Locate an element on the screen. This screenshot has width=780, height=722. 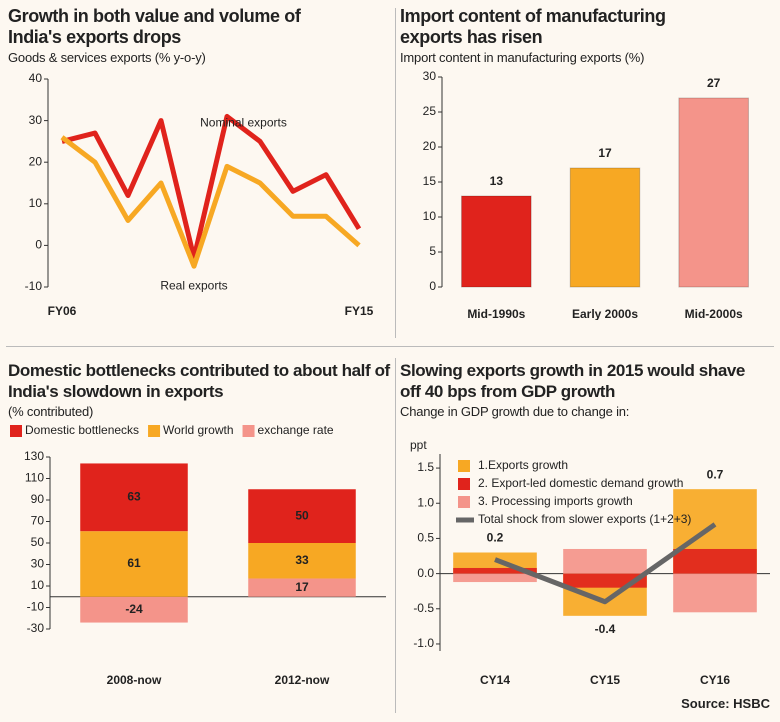
x-tick-label: Mid-2000s is located at coordinates (714, 313).